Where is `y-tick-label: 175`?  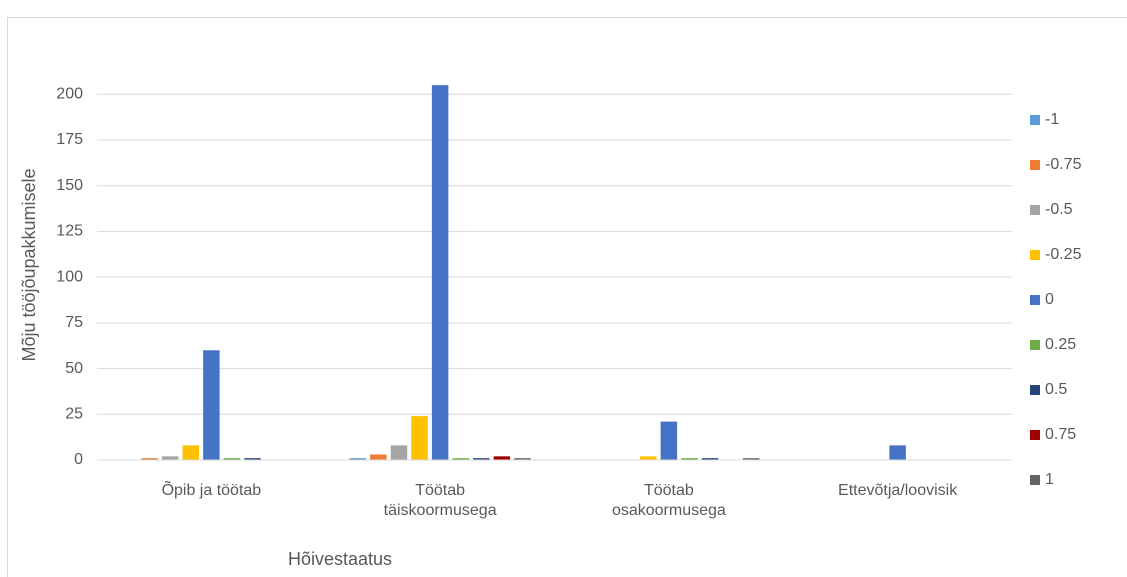 y-tick-label: 175 is located at coordinates (69, 139).